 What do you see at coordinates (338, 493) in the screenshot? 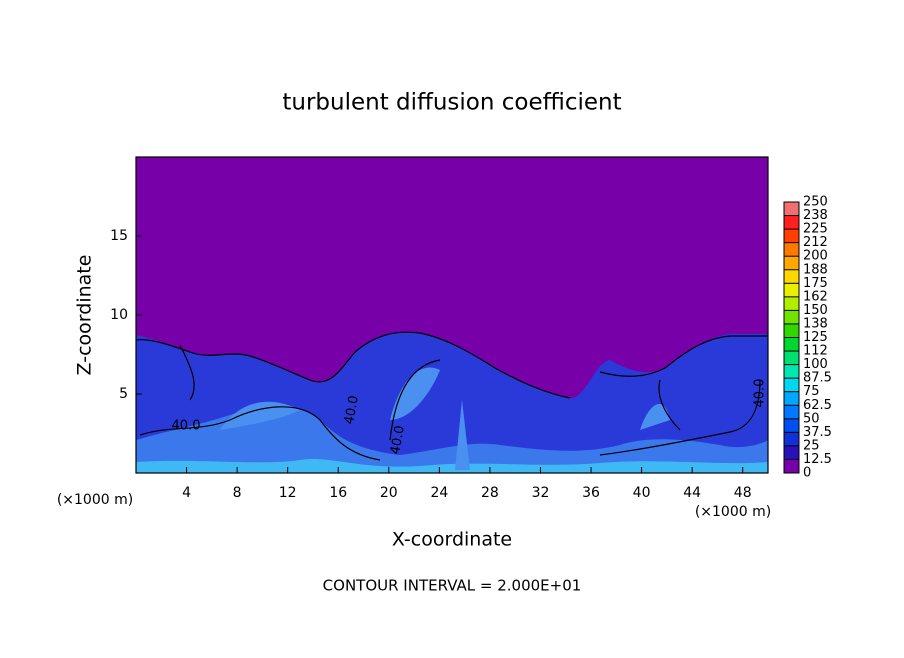
I see `x-tick-label: 16` at bounding box center [338, 493].